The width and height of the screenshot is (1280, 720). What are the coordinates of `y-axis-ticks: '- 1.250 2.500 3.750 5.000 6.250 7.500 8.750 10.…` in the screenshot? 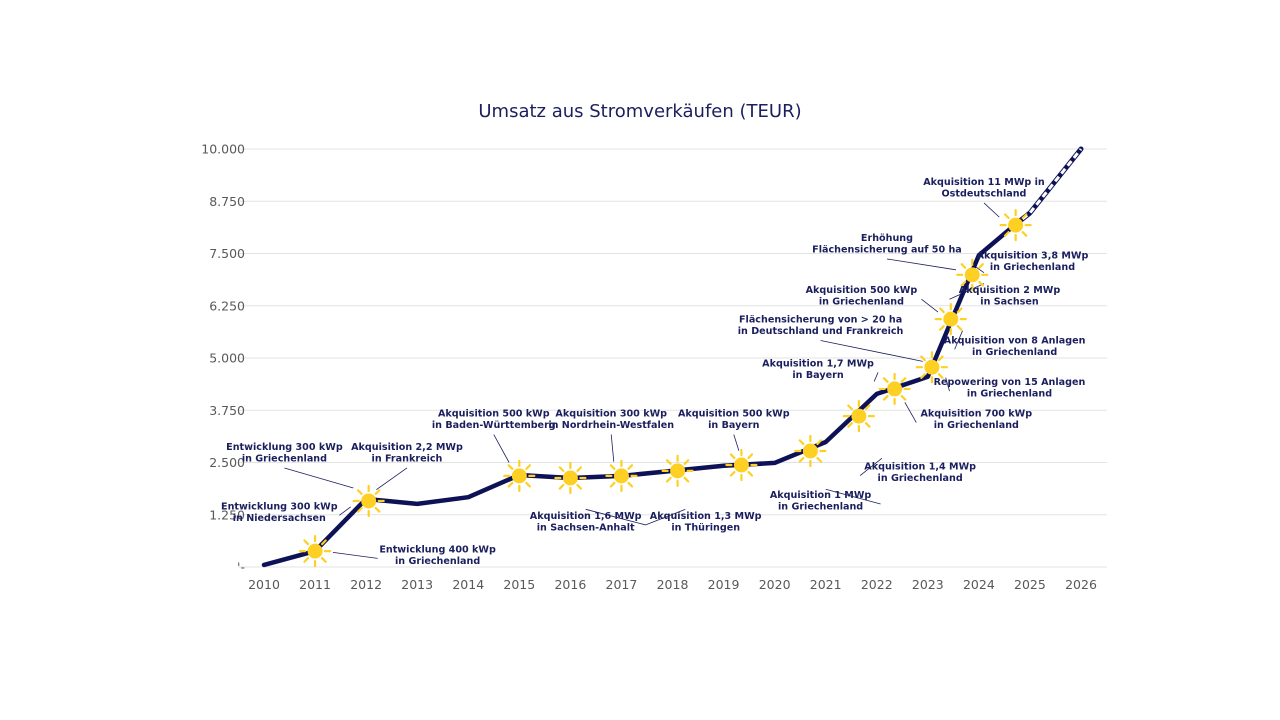 It's located at (223, 358).